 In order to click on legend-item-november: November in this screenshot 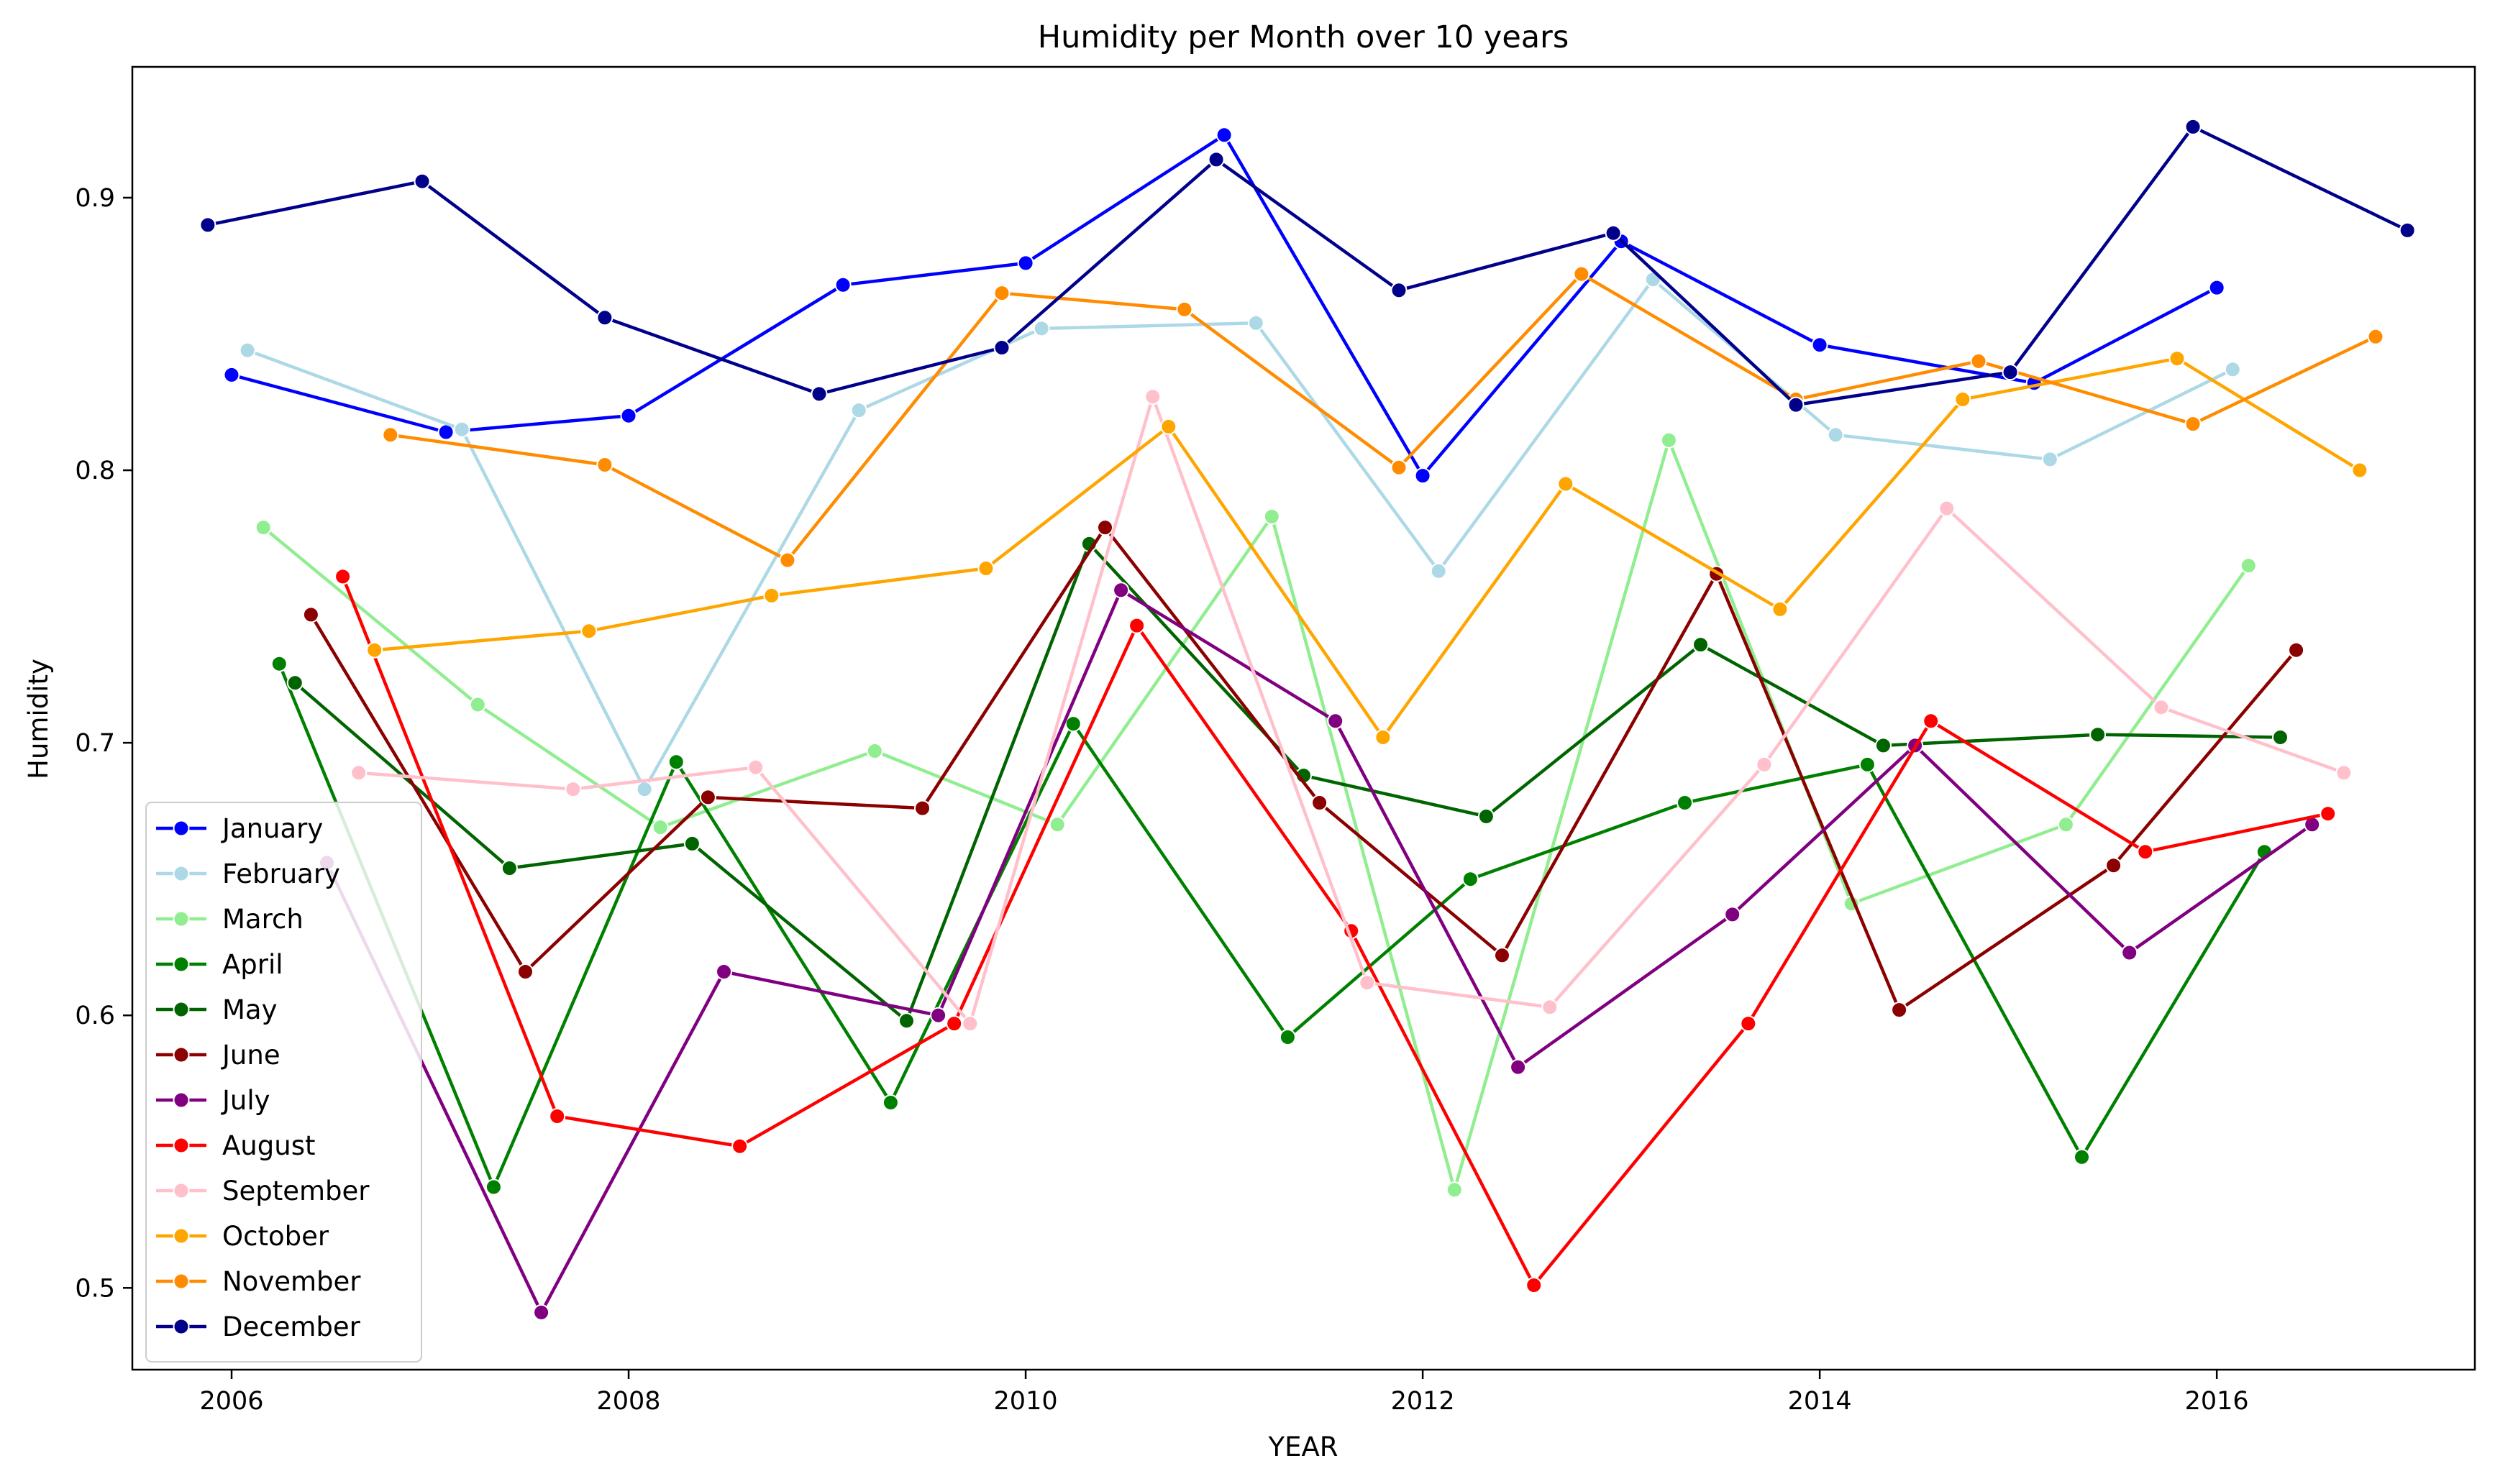, I will do `click(259, 1281)`.